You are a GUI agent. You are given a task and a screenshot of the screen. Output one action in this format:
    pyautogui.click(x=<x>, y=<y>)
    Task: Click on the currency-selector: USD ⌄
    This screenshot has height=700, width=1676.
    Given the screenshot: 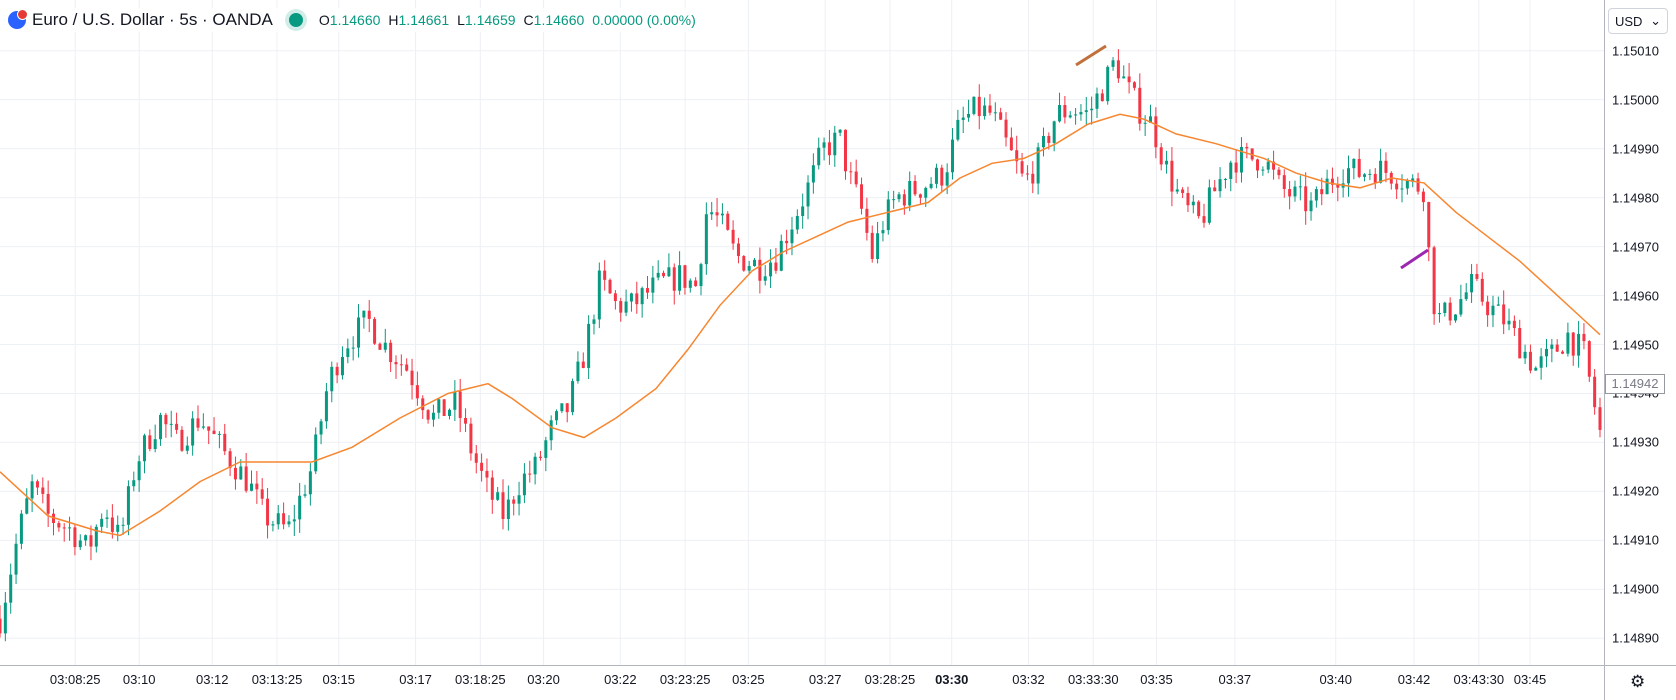 What is the action you would take?
    pyautogui.click(x=1638, y=21)
    